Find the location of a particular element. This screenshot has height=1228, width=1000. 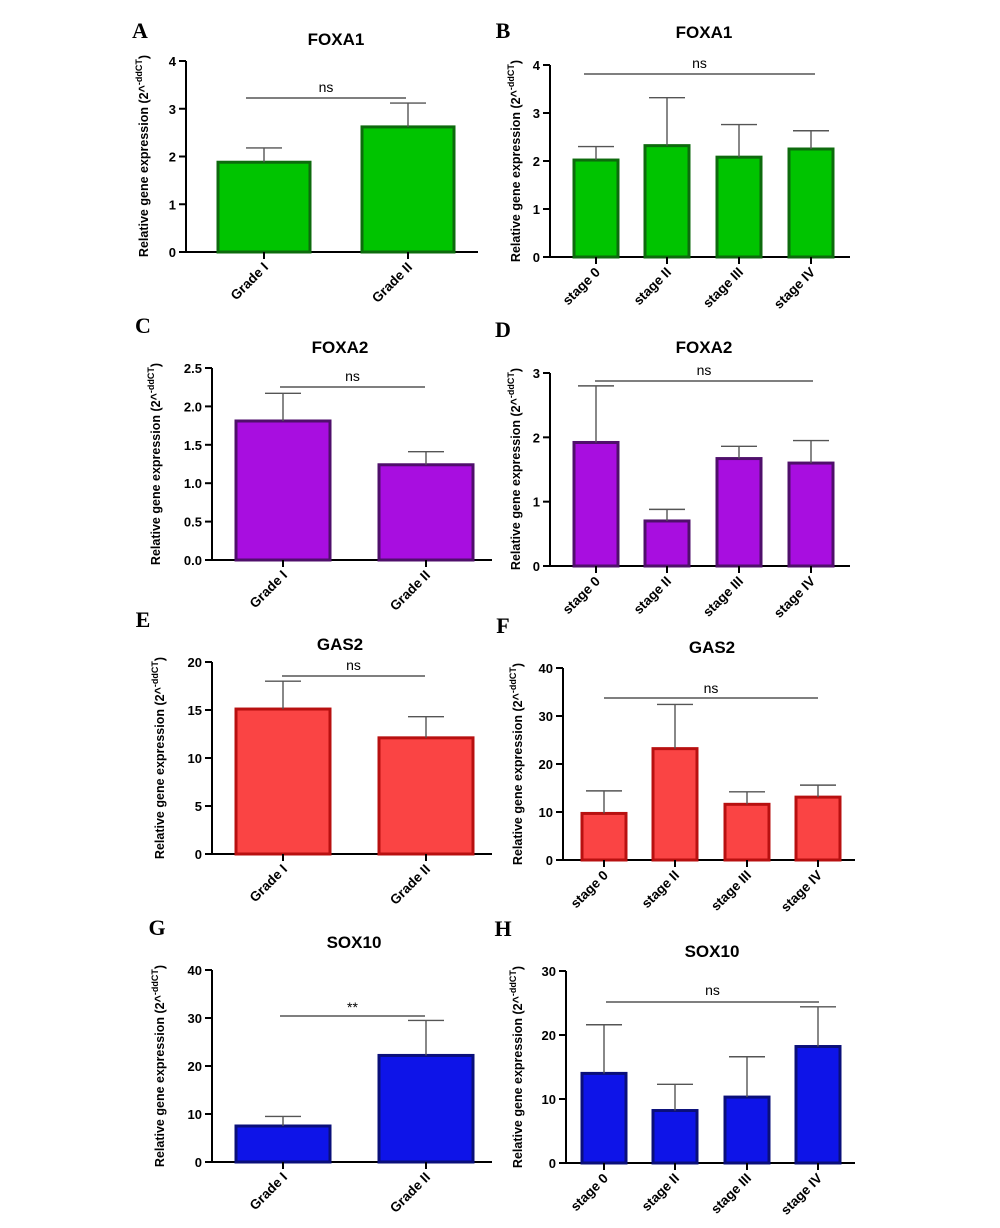

panel-letter: C is located at coordinates (143, 325).